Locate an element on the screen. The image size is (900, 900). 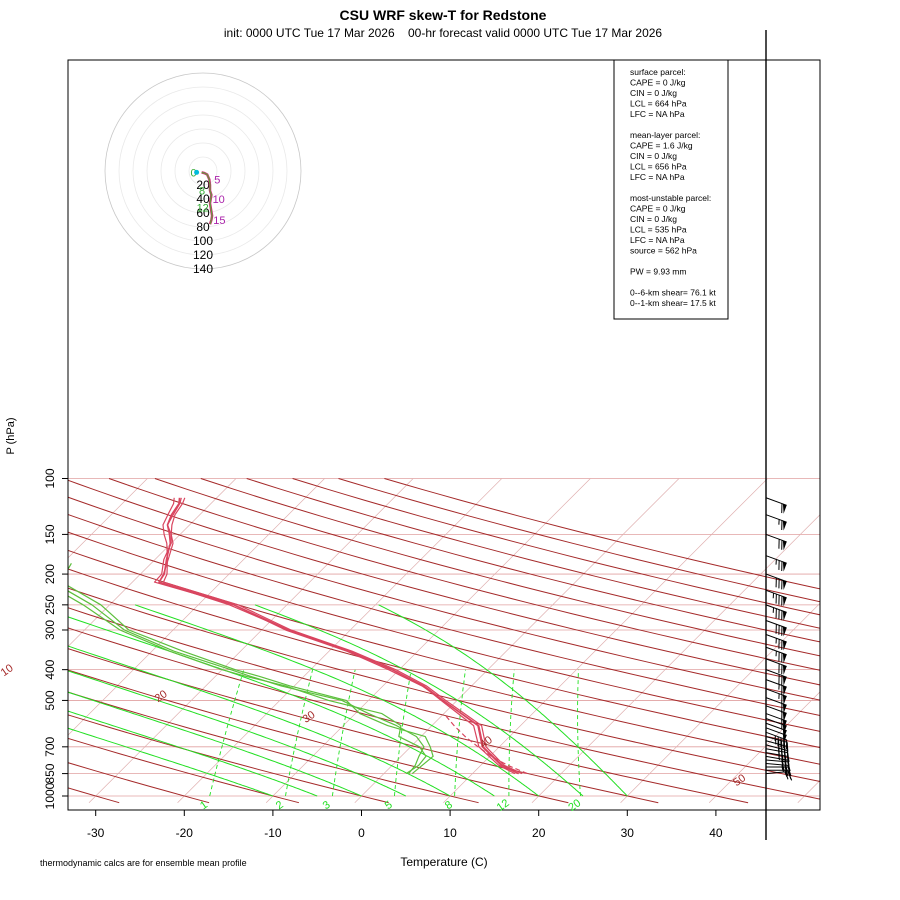
y-tick-label: 500 is located at coordinates (50, 700).